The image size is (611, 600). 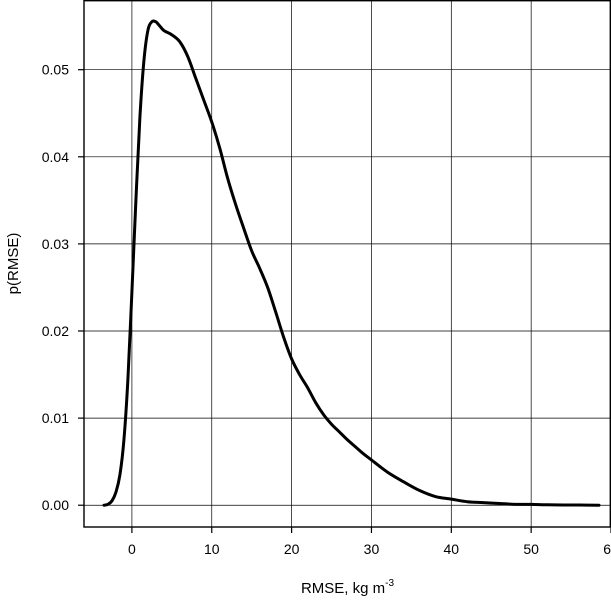 What do you see at coordinates (531, 549) in the screenshot?
I see `x-tick-label: 50` at bounding box center [531, 549].